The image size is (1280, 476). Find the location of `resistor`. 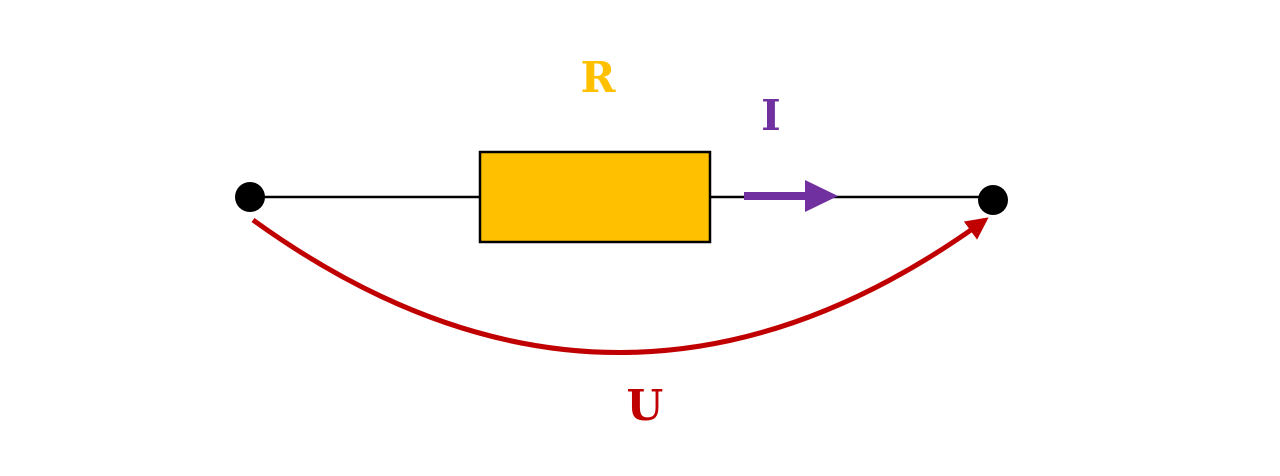

resistor is located at coordinates (595, 197).